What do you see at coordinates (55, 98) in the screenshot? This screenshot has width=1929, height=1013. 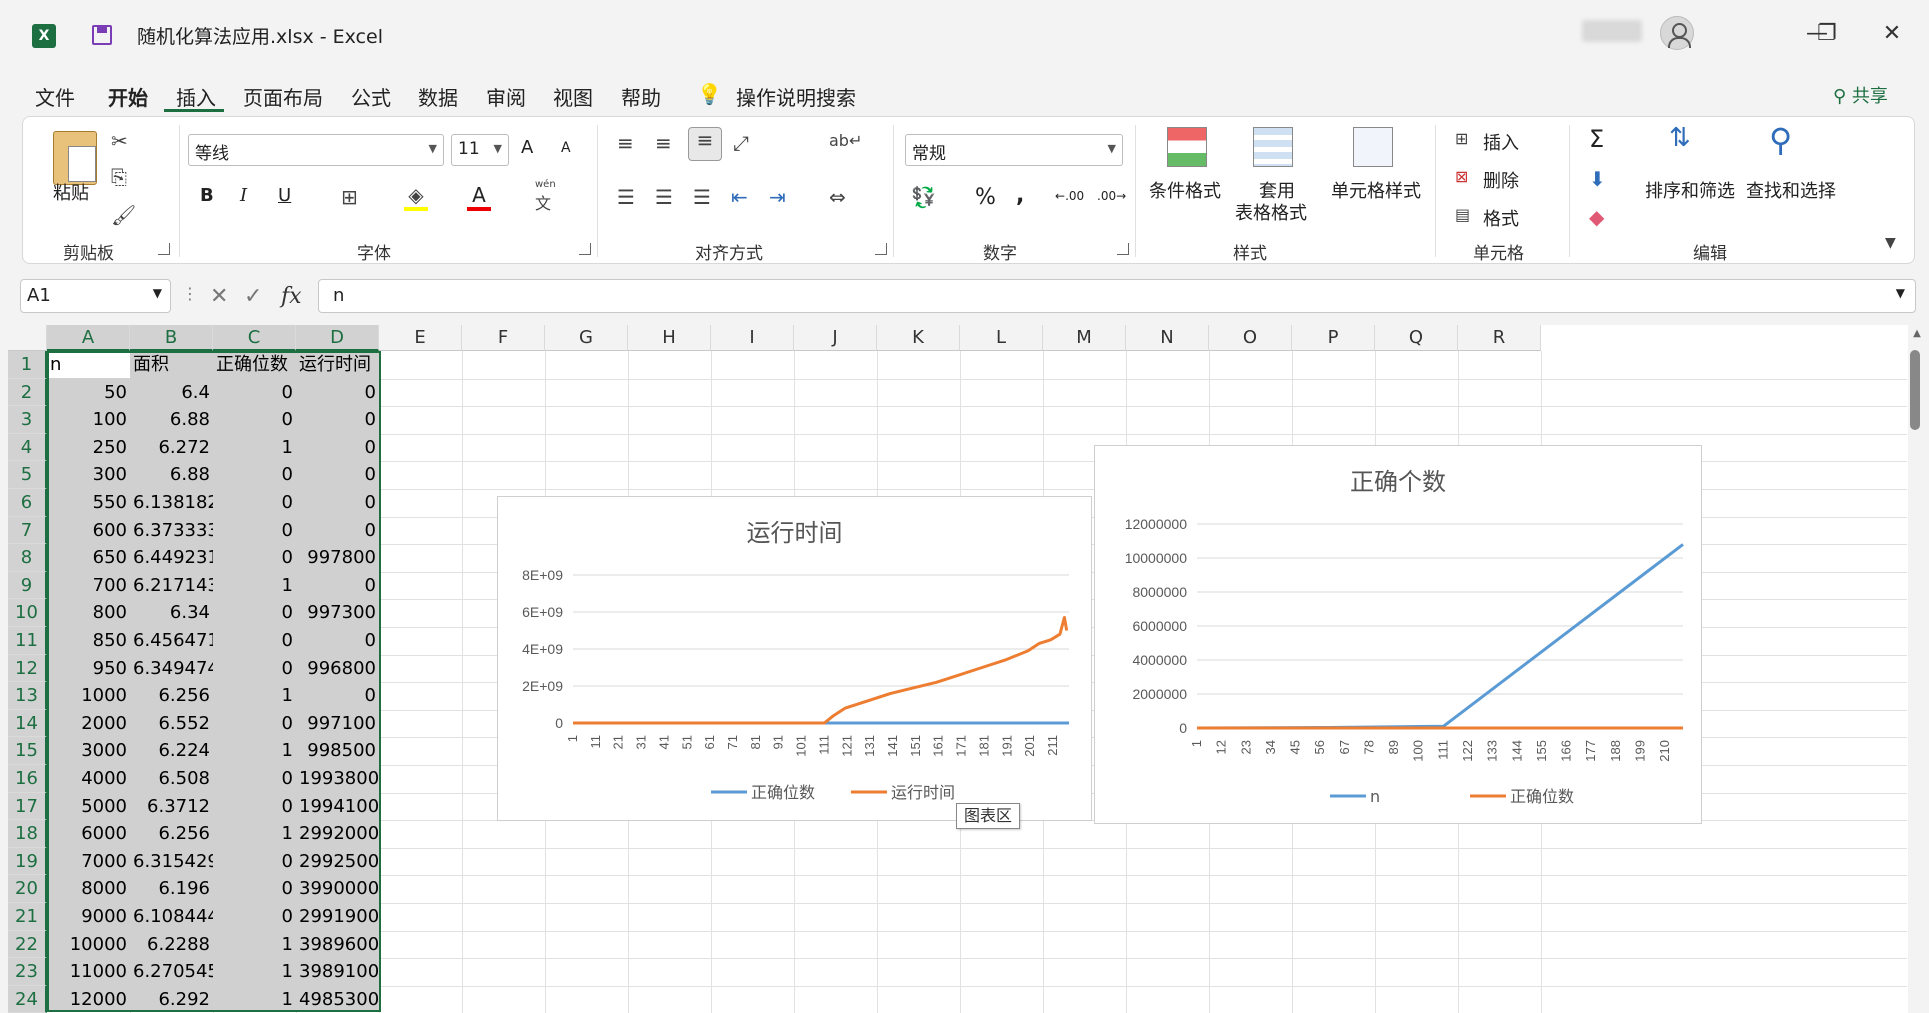 I see `tab-file: 文件` at bounding box center [55, 98].